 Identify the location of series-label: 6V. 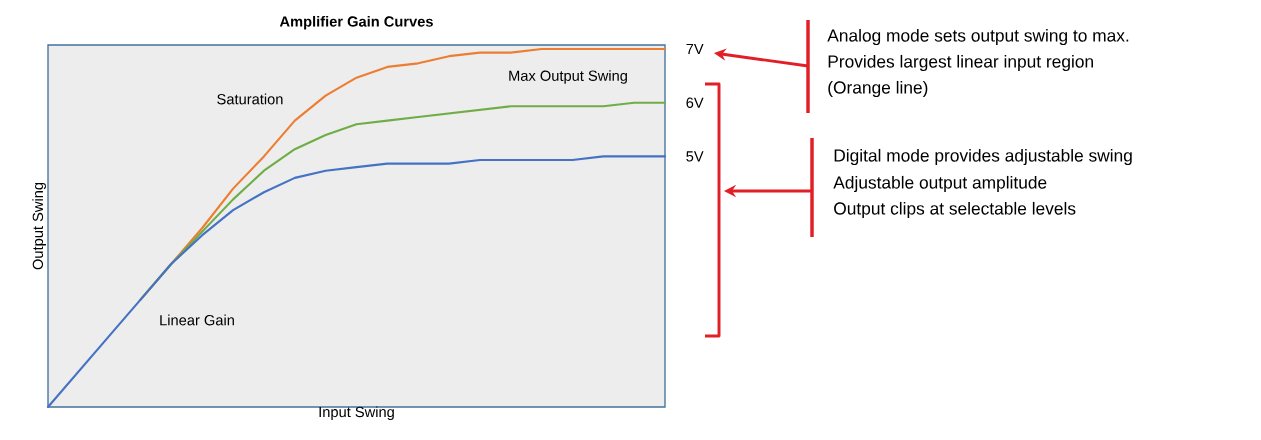
(695, 102).